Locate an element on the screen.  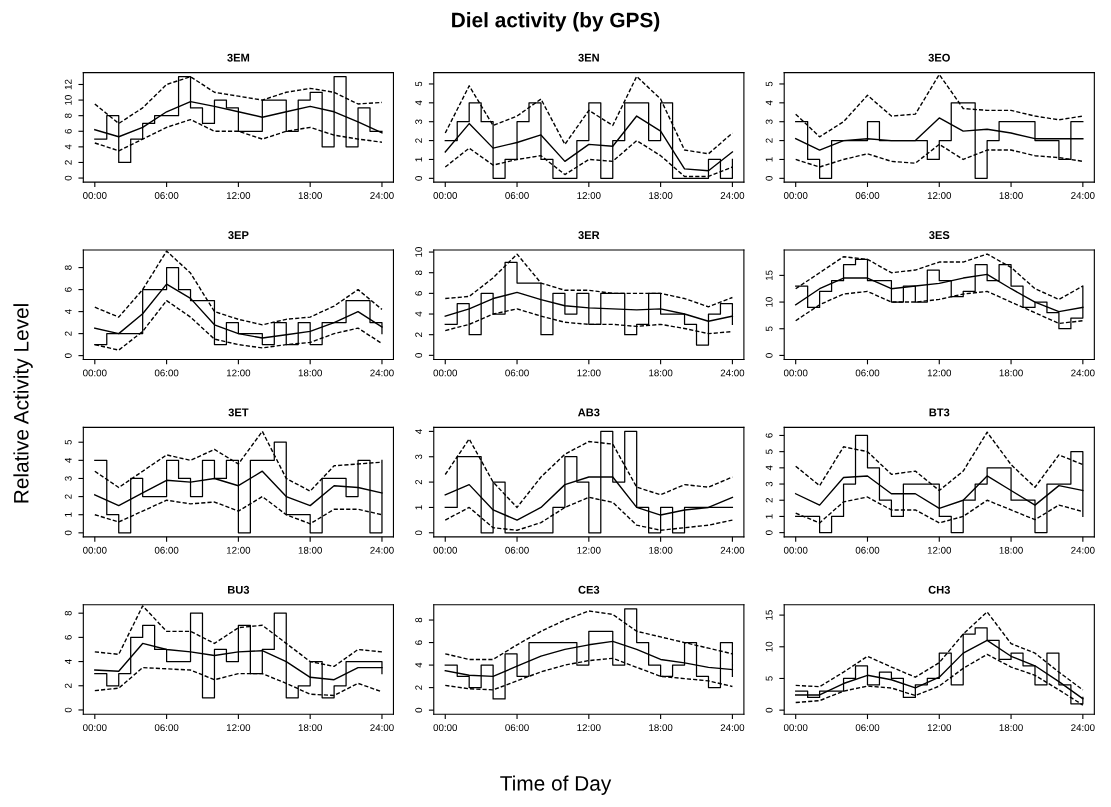
chart-title: 3EP is located at coordinates (238, 235).